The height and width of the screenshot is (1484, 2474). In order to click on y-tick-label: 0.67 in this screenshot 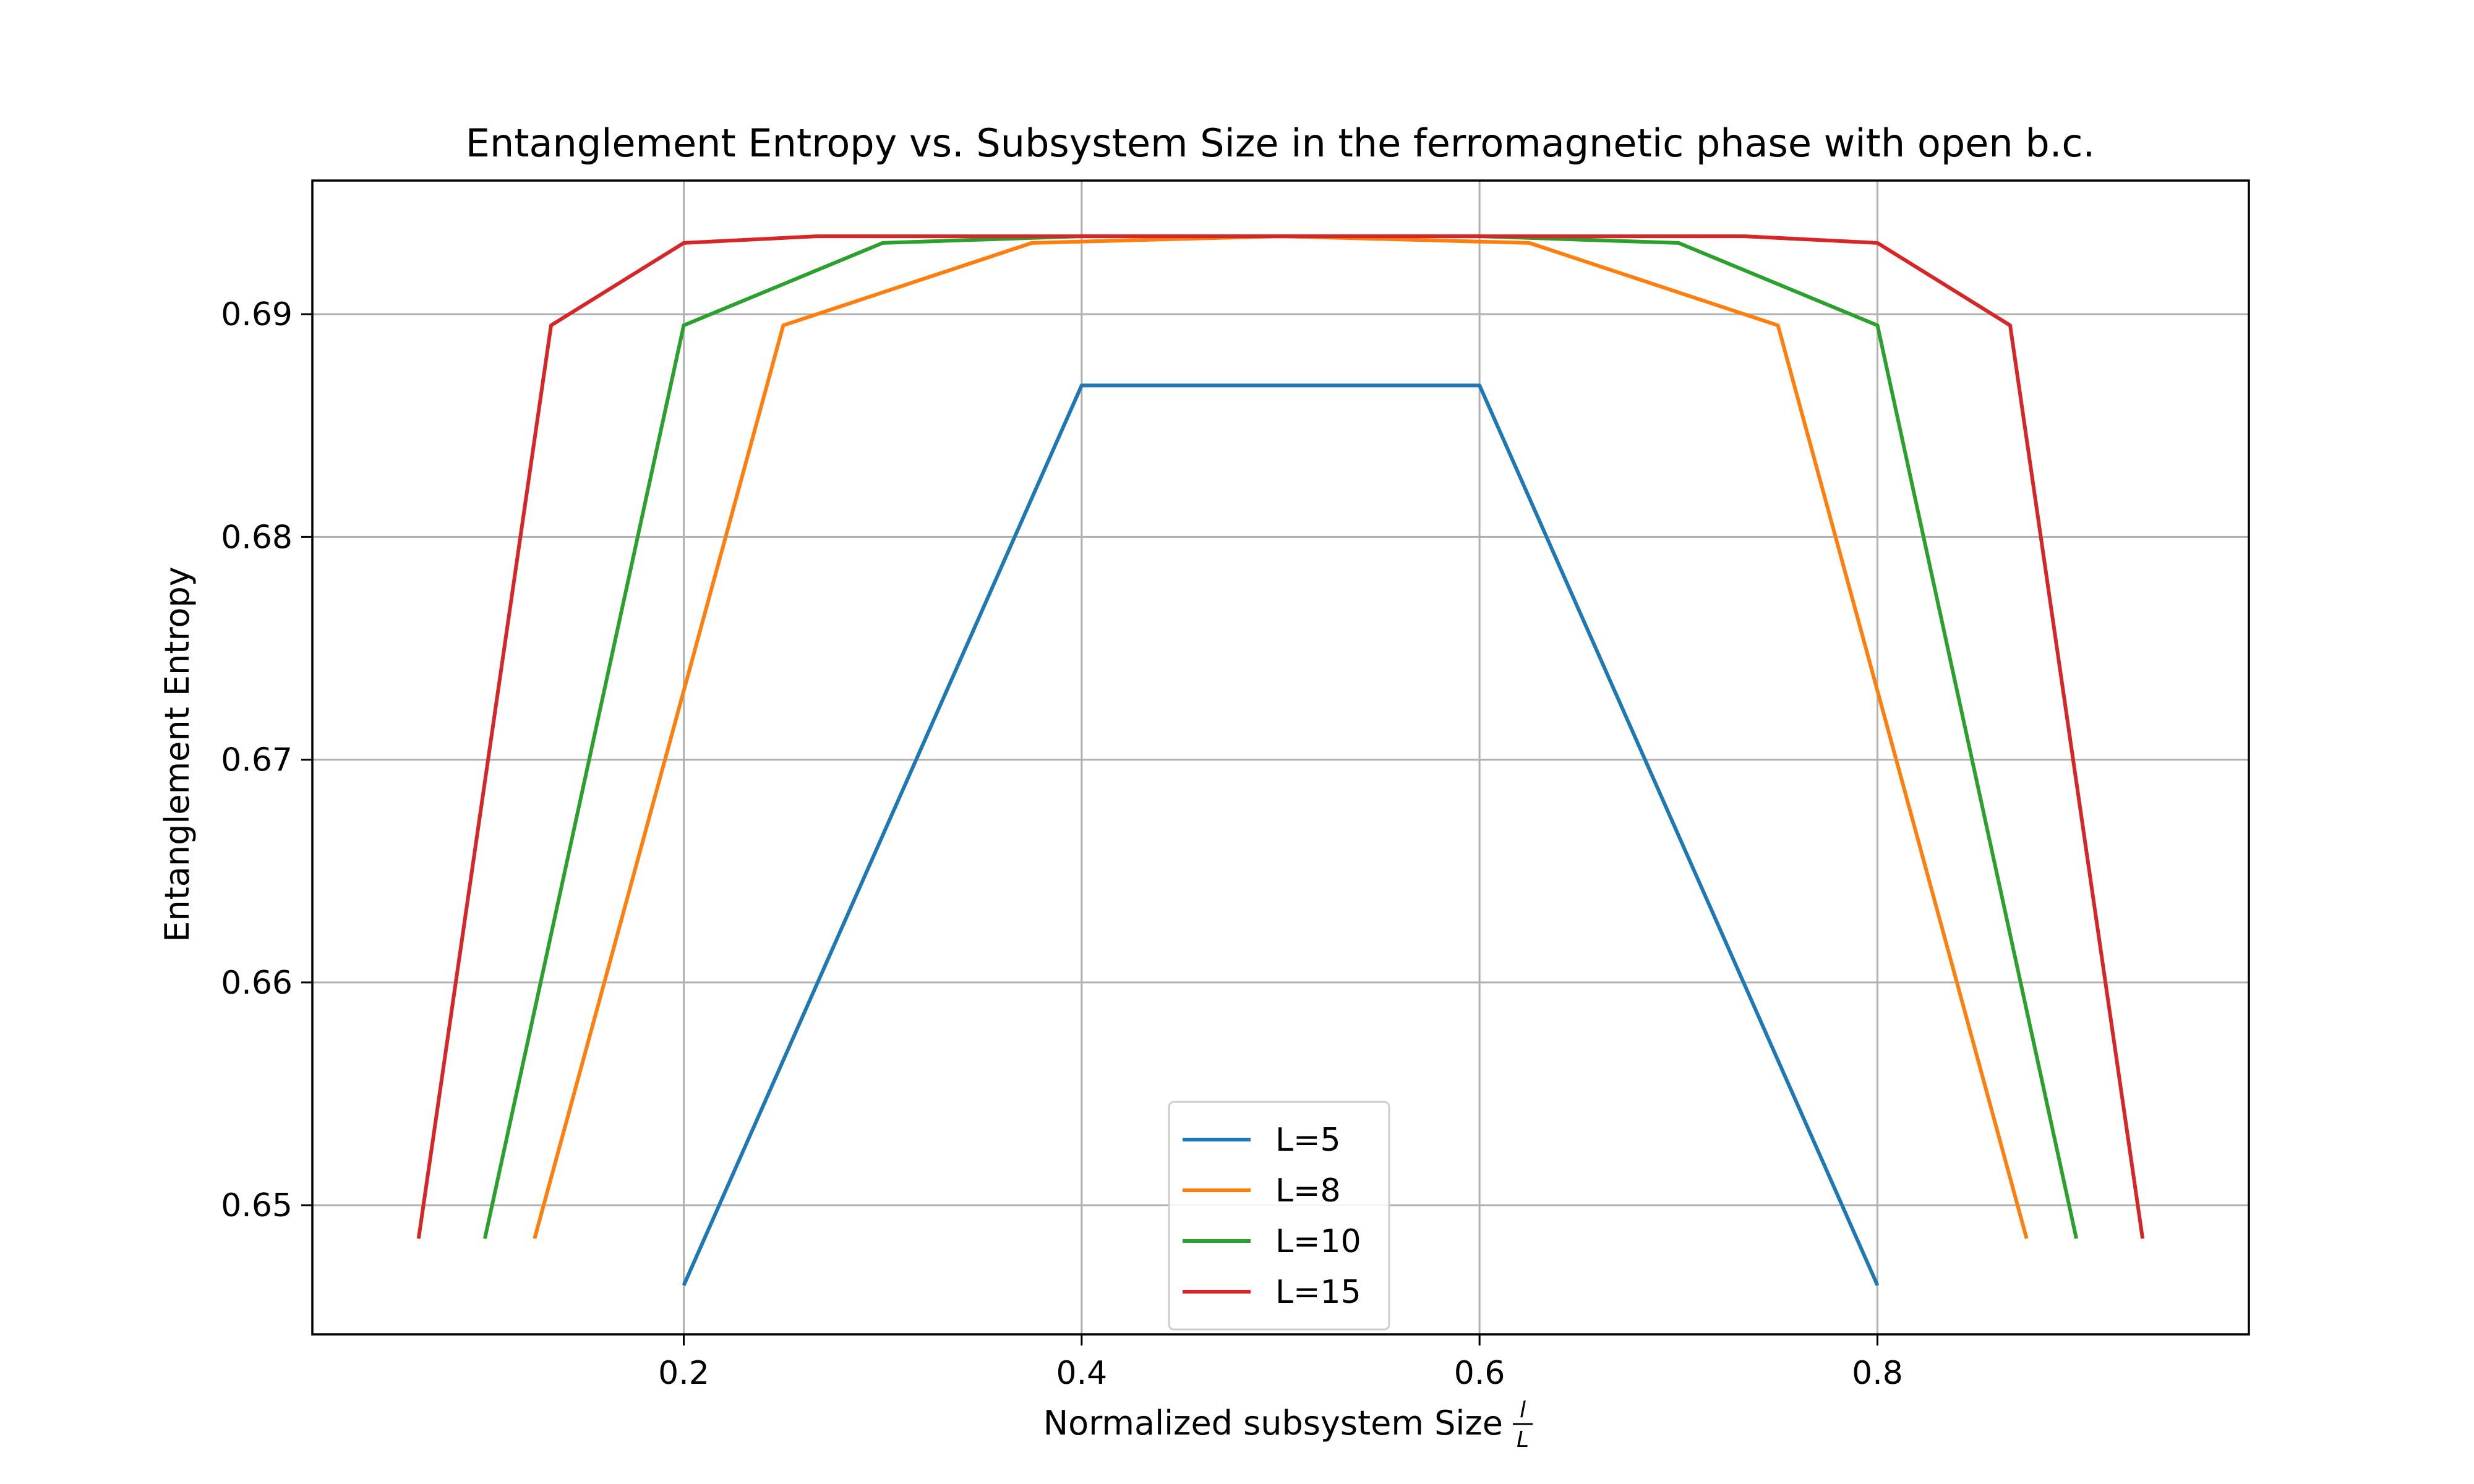, I will do `click(257, 760)`.